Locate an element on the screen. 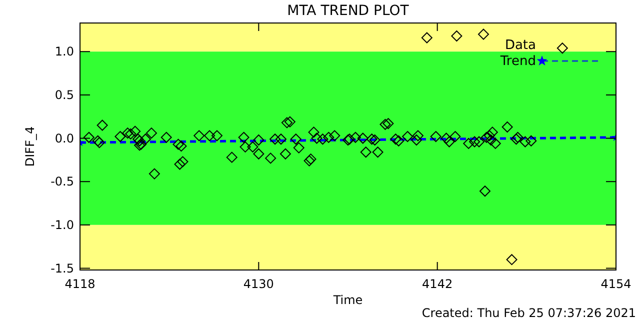 This screenshot has width=640, height=320. x-tick-label: 4130 is located at coordinates (258, 284).